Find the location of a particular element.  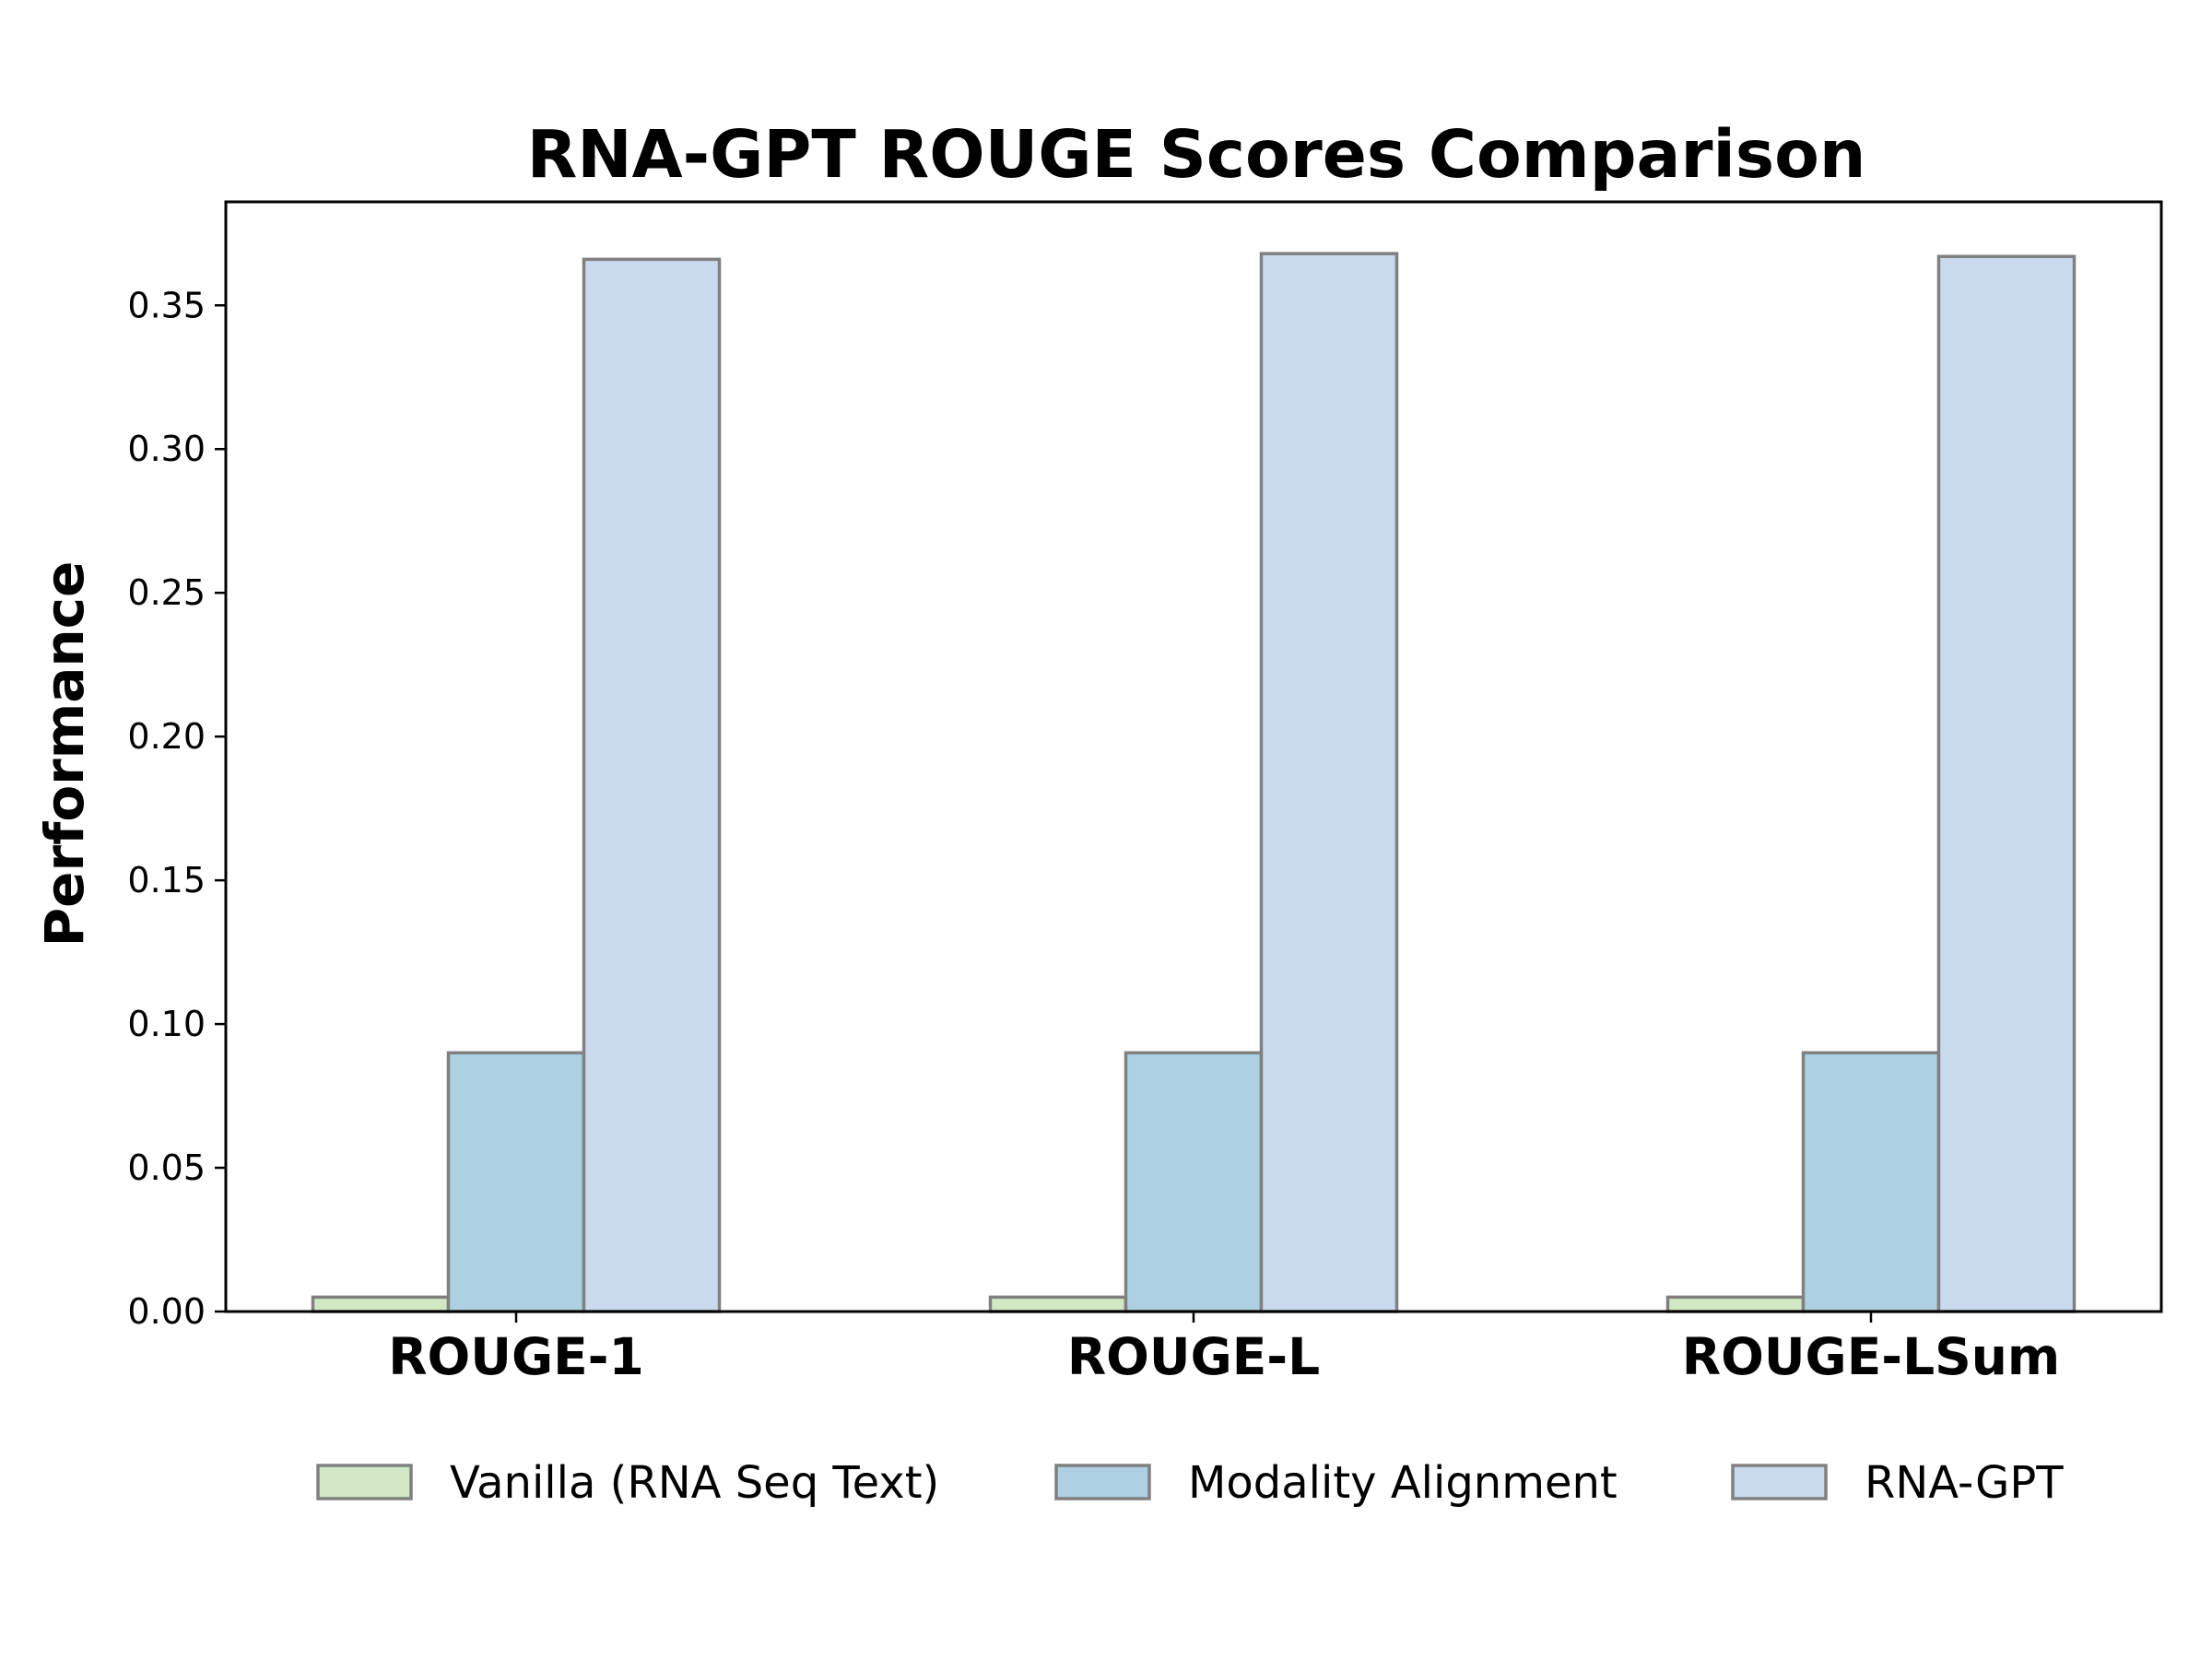

y-axis-label: Performance is located at coordinates (64, 754).